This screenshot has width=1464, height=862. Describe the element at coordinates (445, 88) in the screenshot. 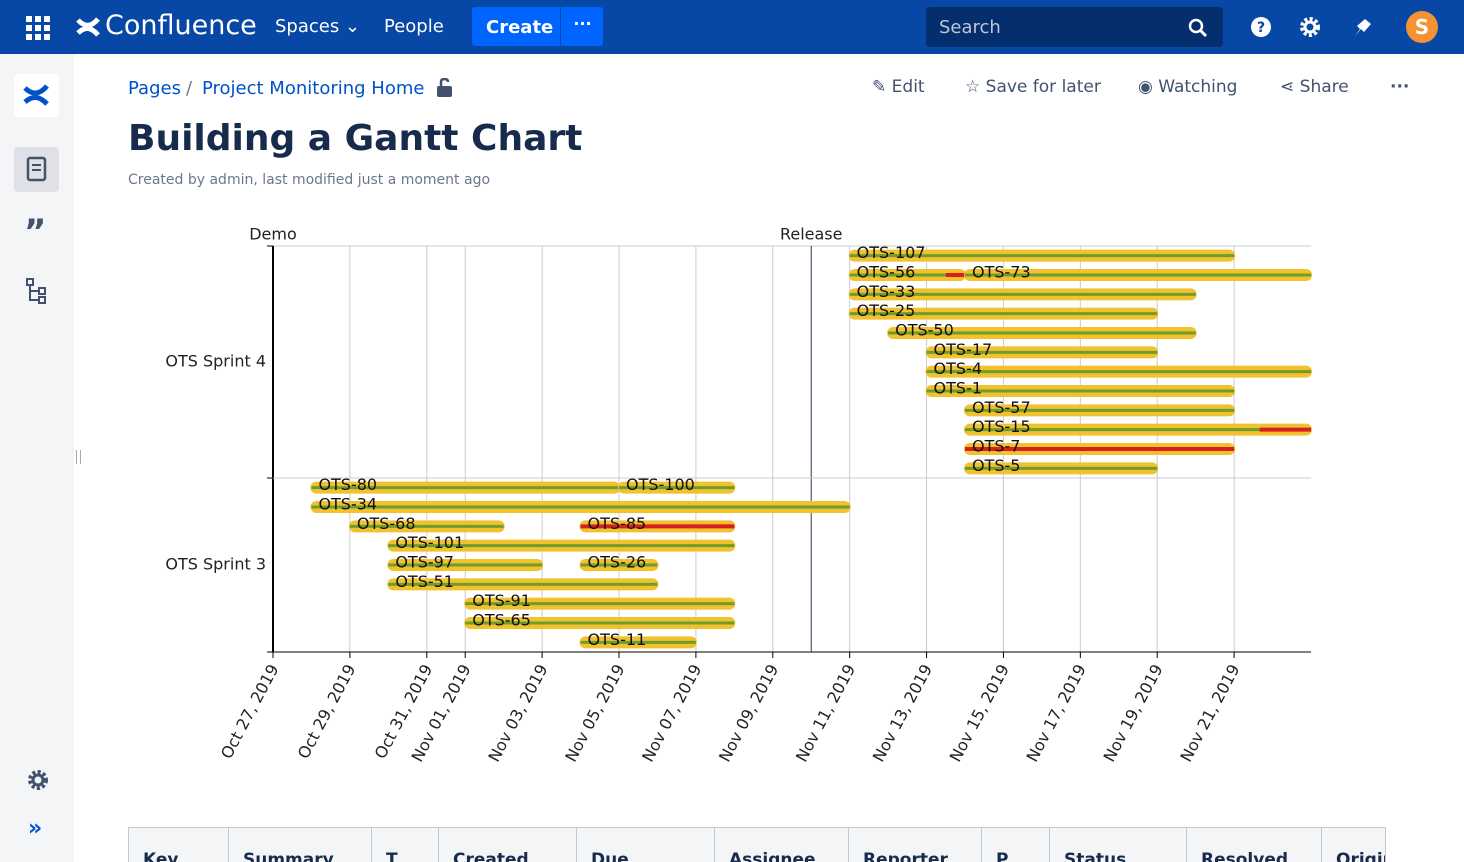

I see `restrictions-icon` at that location.